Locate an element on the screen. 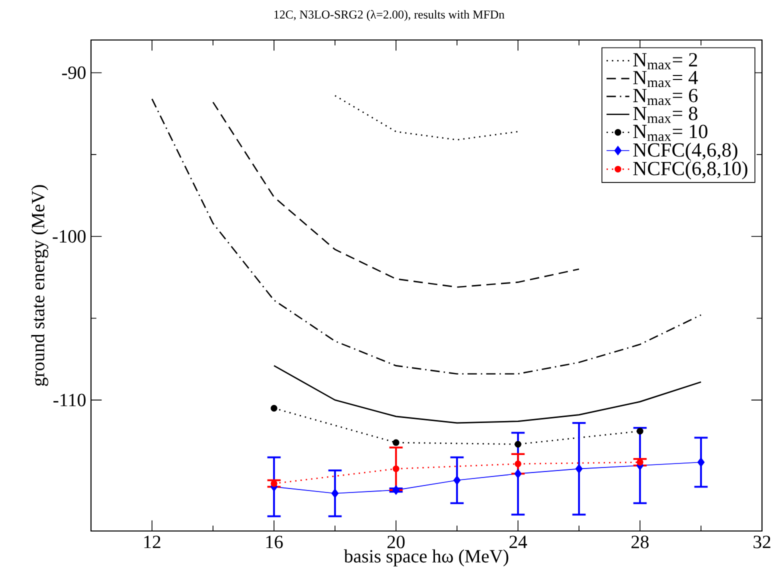  legend-label: N$_{max}$= 10 is located at coordinates (670, 133).